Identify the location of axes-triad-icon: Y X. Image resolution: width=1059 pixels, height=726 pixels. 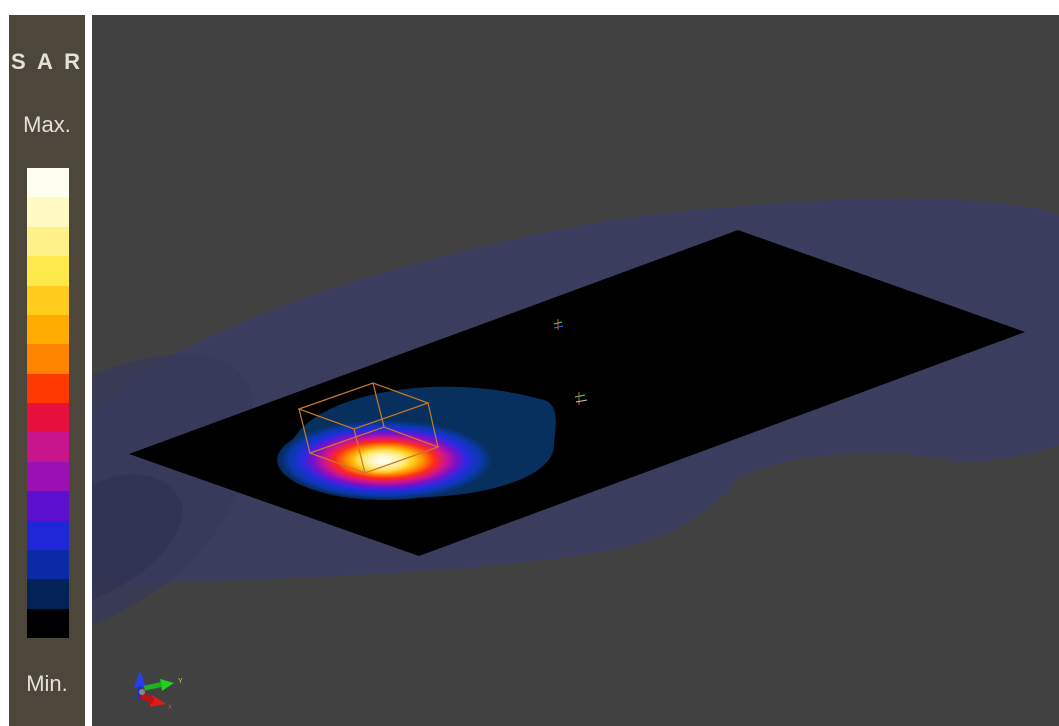
(158, 691).